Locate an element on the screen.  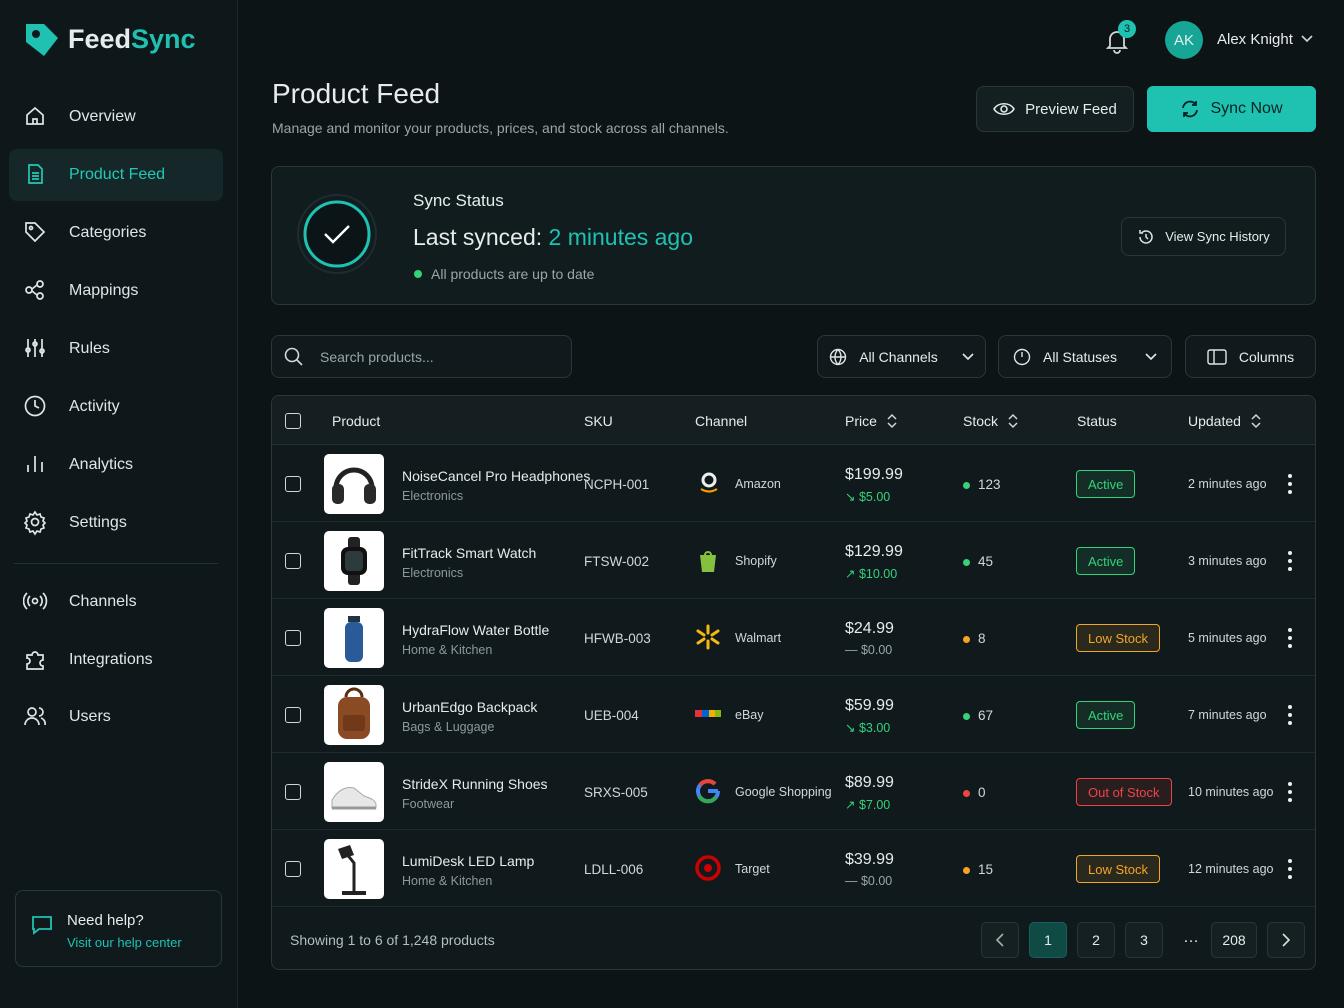
nav-item: Users is located at coordinates (116, 717).